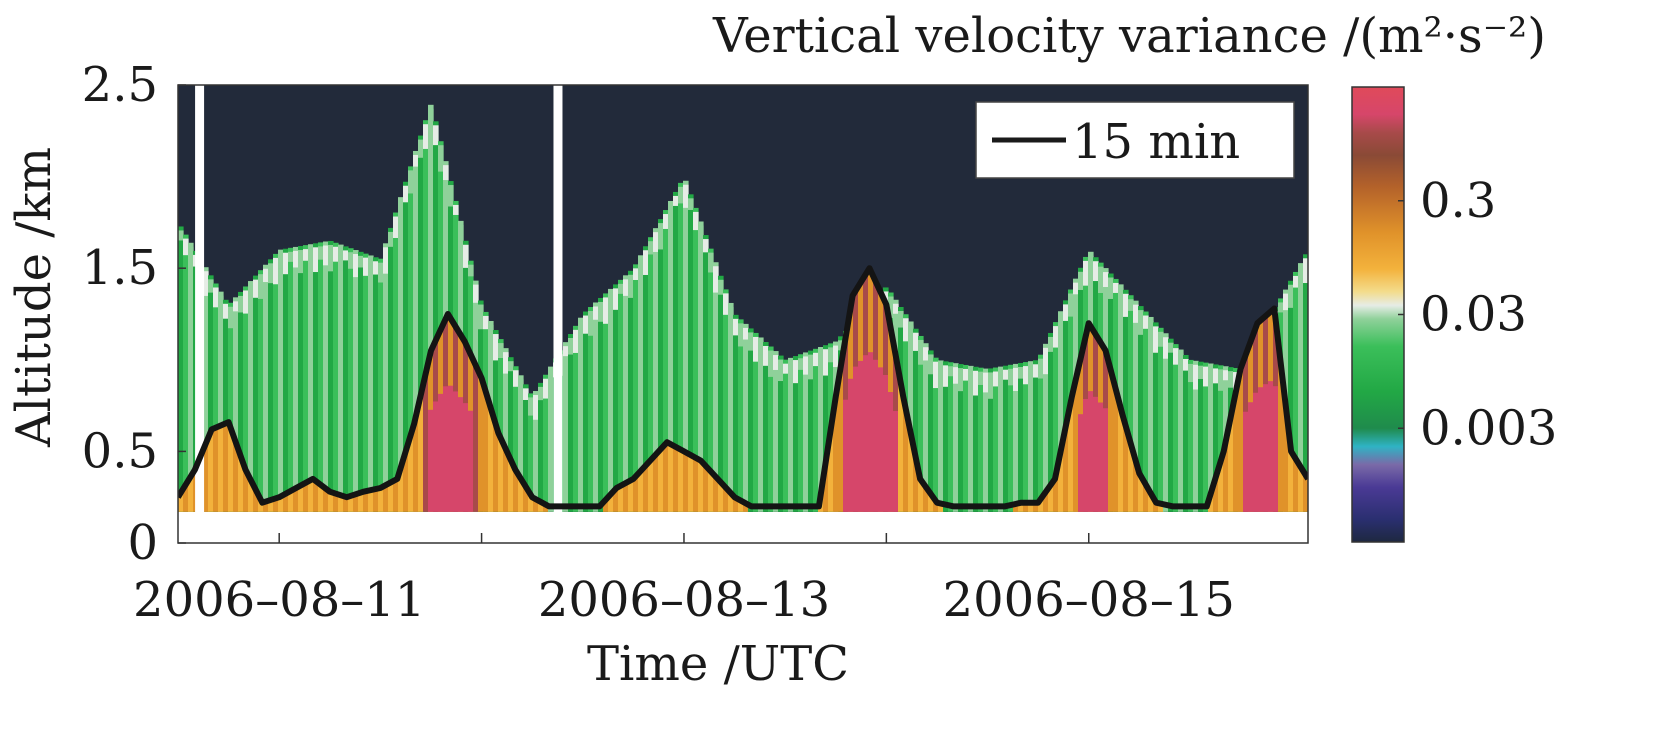 The image size is (1664, 736). Describe the element at coordinates (558, 314) in the screenshot. I see `data-gap` at that location.